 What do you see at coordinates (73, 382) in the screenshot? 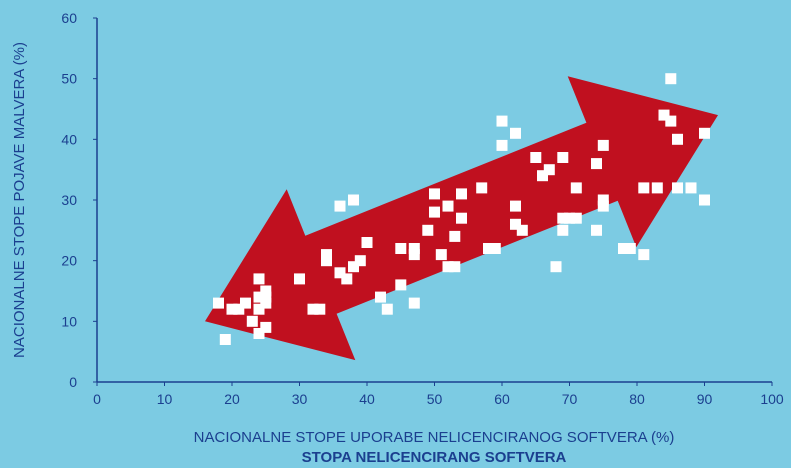
I see `y-tick-label: 0` at bounding box center [73, 382].